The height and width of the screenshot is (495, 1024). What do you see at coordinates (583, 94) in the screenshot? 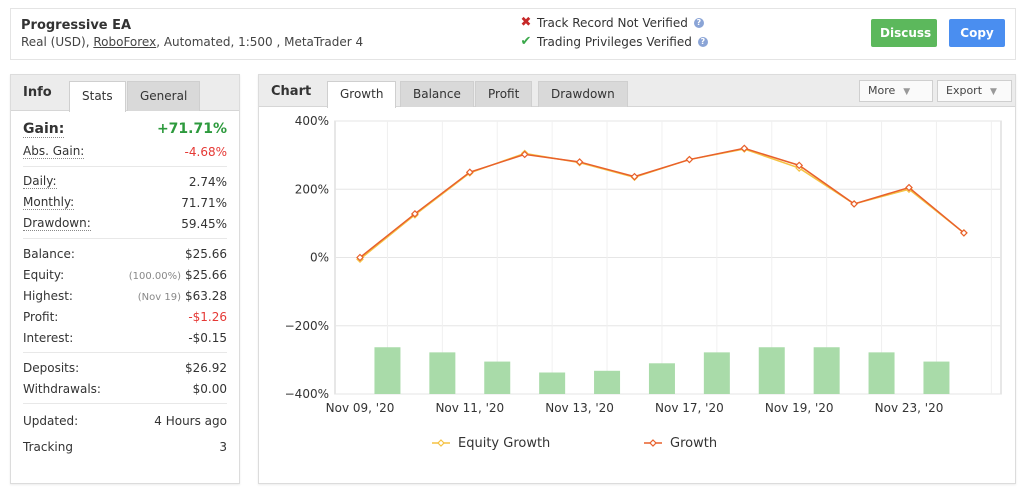
I see `tab-drawdown: Drawdown` at bounding box center [583, 94].